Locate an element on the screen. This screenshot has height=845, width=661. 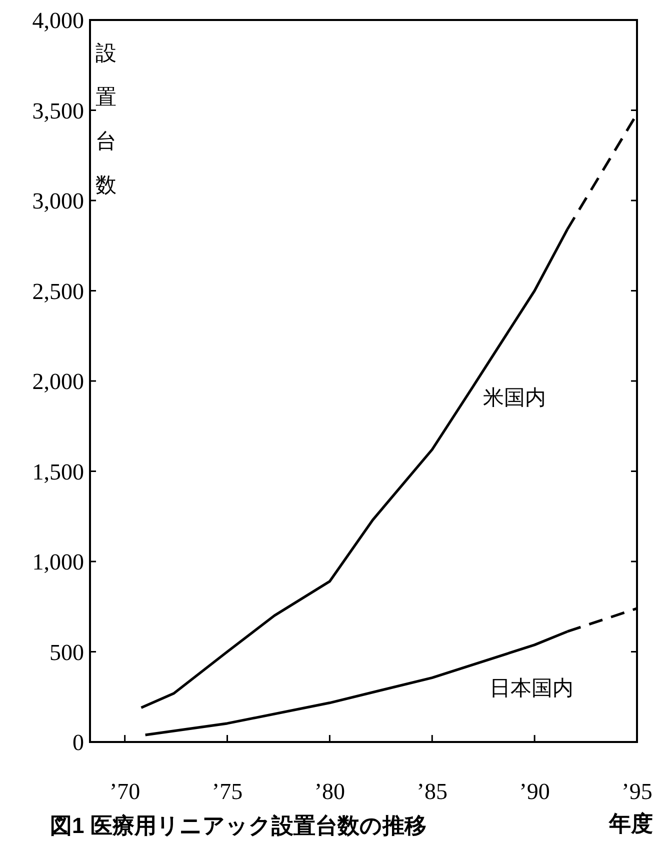
x-tick-label: ’75 is located at coordinates (227, 791).